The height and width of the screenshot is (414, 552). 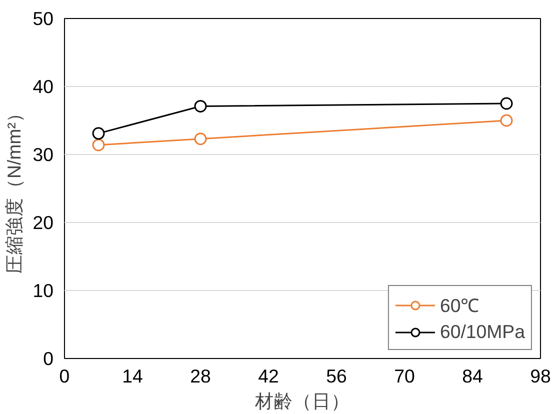 What do you see at coordinates (268, 376) in the screenshot?
I see `x-tick-label: 42` at bounding box center [268, 376].